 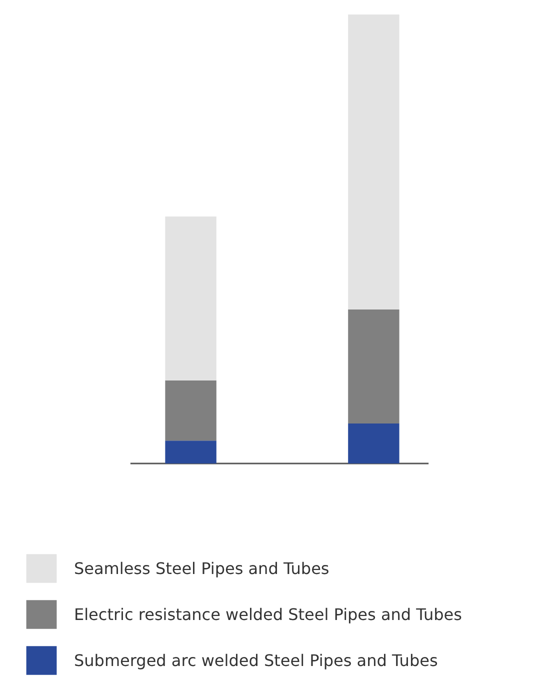 What do you see at coordinates (256, 660) in the screenshot?
I see `legend-label: Submerged arc welded Steel Pipes and Tubes` at bounding box center [256, 660].